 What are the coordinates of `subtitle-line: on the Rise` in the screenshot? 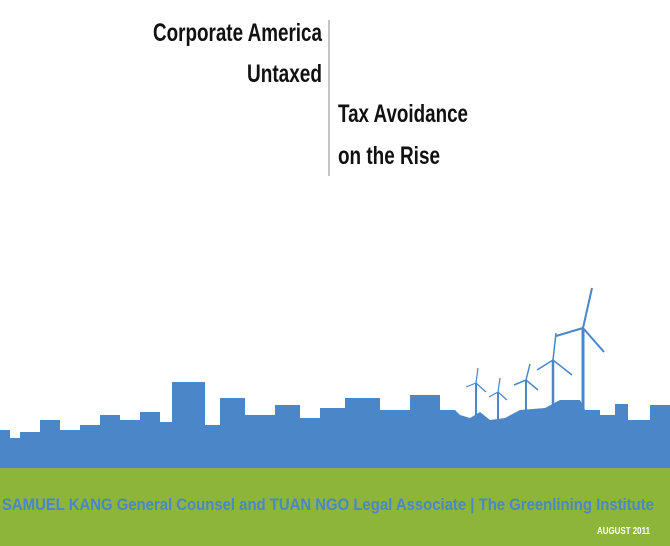 It's located at (389, 156).